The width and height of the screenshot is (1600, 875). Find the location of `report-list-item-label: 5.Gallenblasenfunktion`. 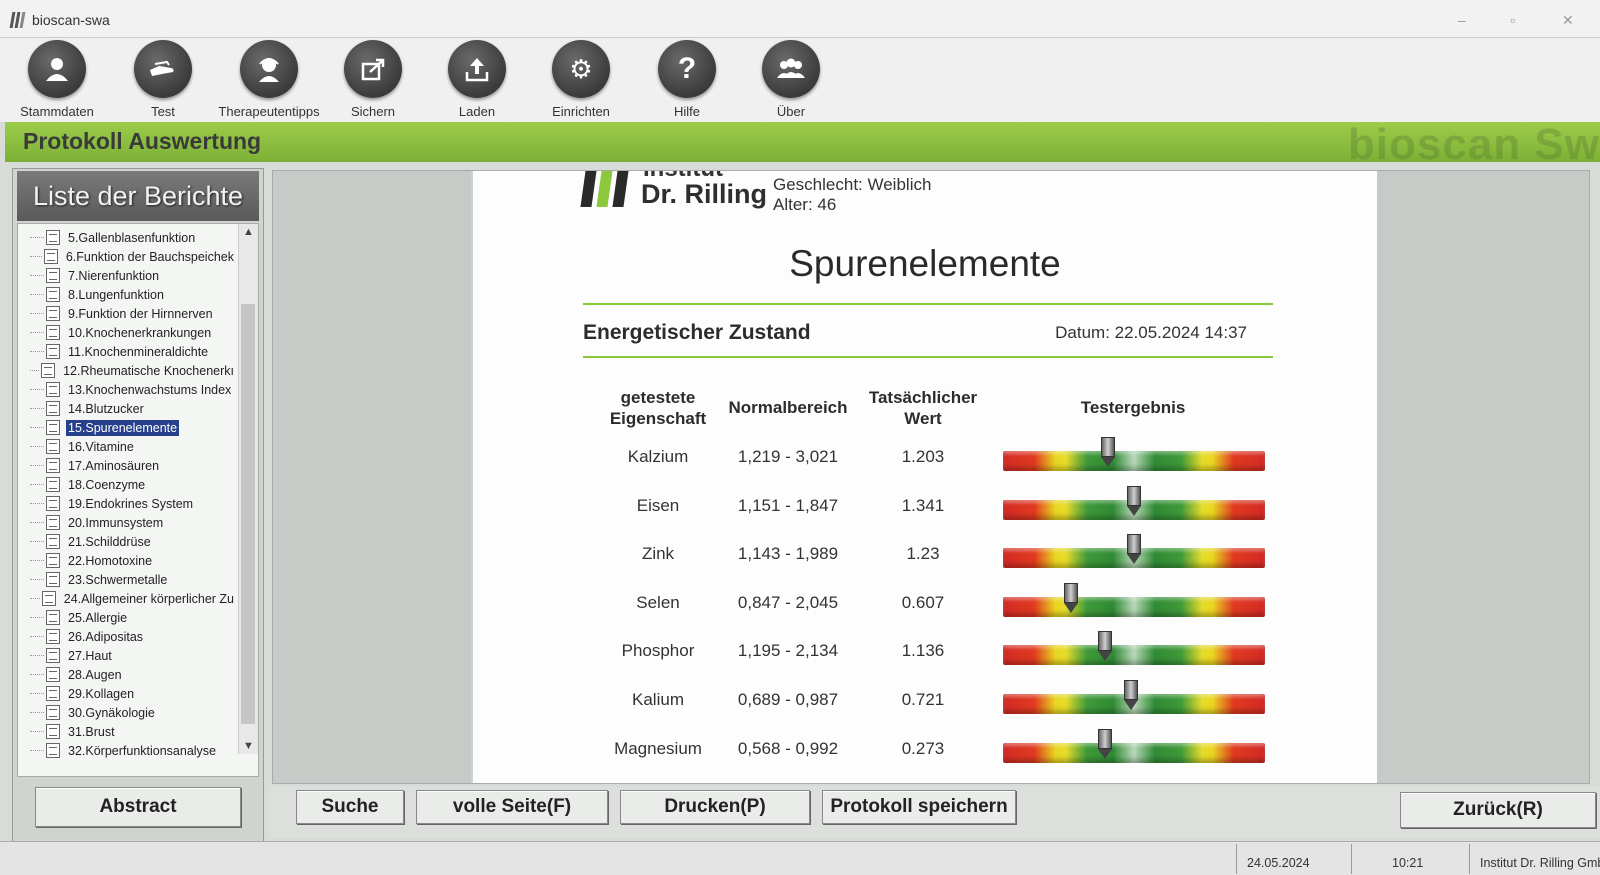

report-list-item-label: 5.Gallenblasenfunktion is located at coordinates (132, 237).